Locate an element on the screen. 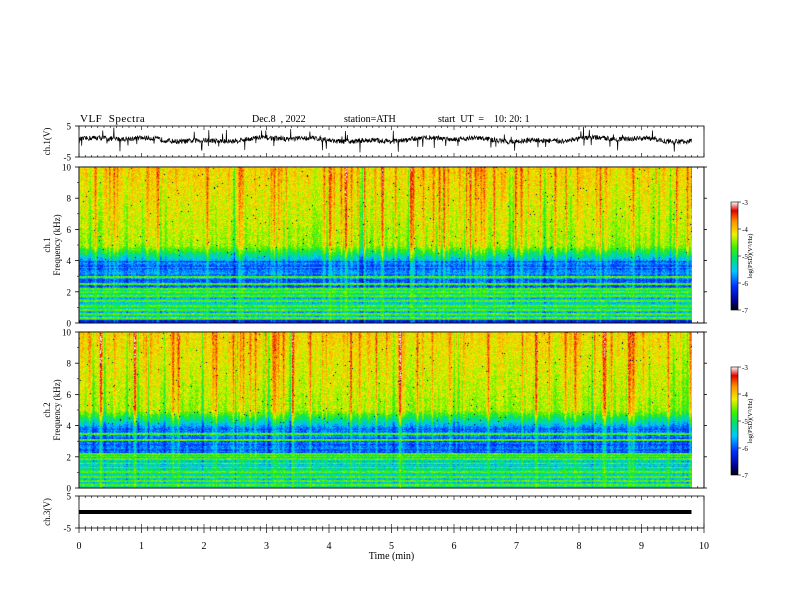 Image resolution: width=792 pixels, height=612 pixels. ch2-spectrogram-ylabel: Frequency (kHz) is located at coordinates (57, 409).